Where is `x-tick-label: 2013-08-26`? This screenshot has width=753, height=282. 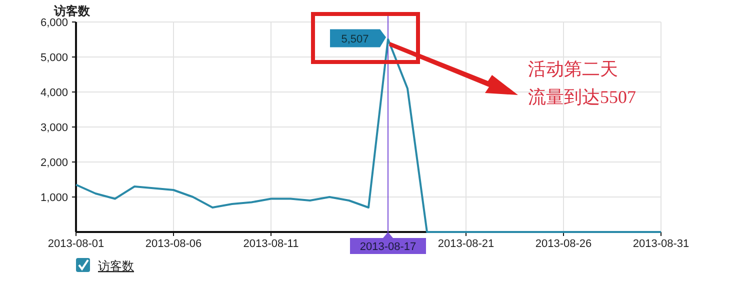 x-tick-label: 2013-08-26 is located at coordinates (563, 244).